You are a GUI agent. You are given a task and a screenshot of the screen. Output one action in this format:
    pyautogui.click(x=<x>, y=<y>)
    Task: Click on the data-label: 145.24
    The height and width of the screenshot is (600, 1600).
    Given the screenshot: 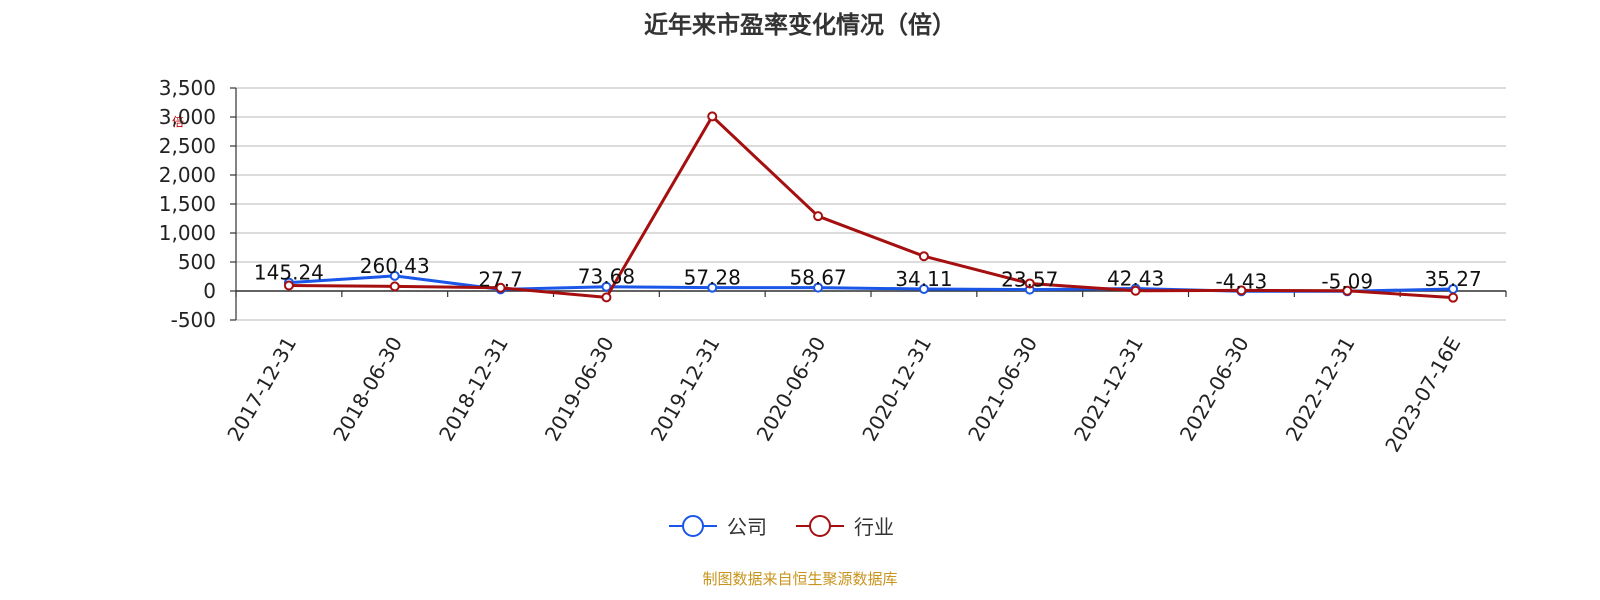 What is the action you would take?
    pyautogui.click(x=289, y=273)
    